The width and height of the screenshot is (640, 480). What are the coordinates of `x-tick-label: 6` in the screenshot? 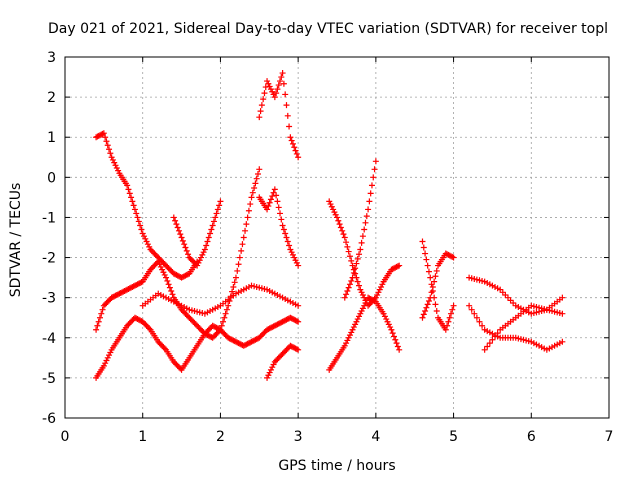 It's located at (531, 437).